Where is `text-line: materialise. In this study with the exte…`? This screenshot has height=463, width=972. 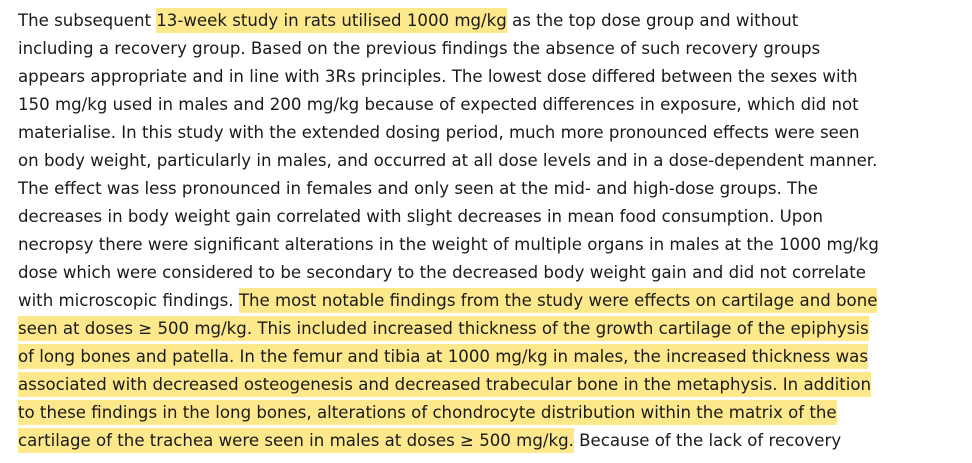 text-line: materialise. In this study with the exte… is located at coordinates (439, 133).